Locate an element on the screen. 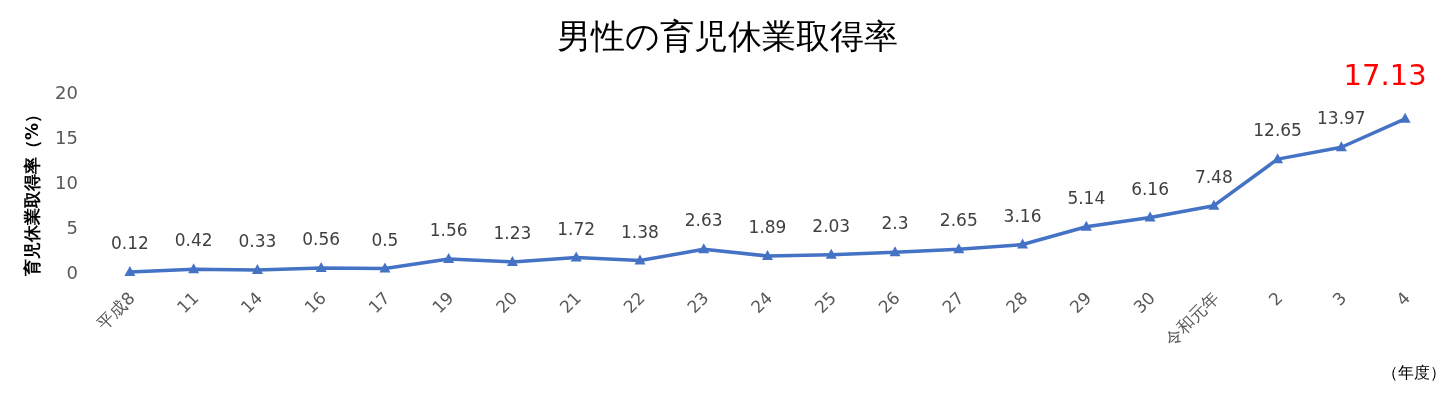  data-label: 2.63 is located at coordinates (703, 220).